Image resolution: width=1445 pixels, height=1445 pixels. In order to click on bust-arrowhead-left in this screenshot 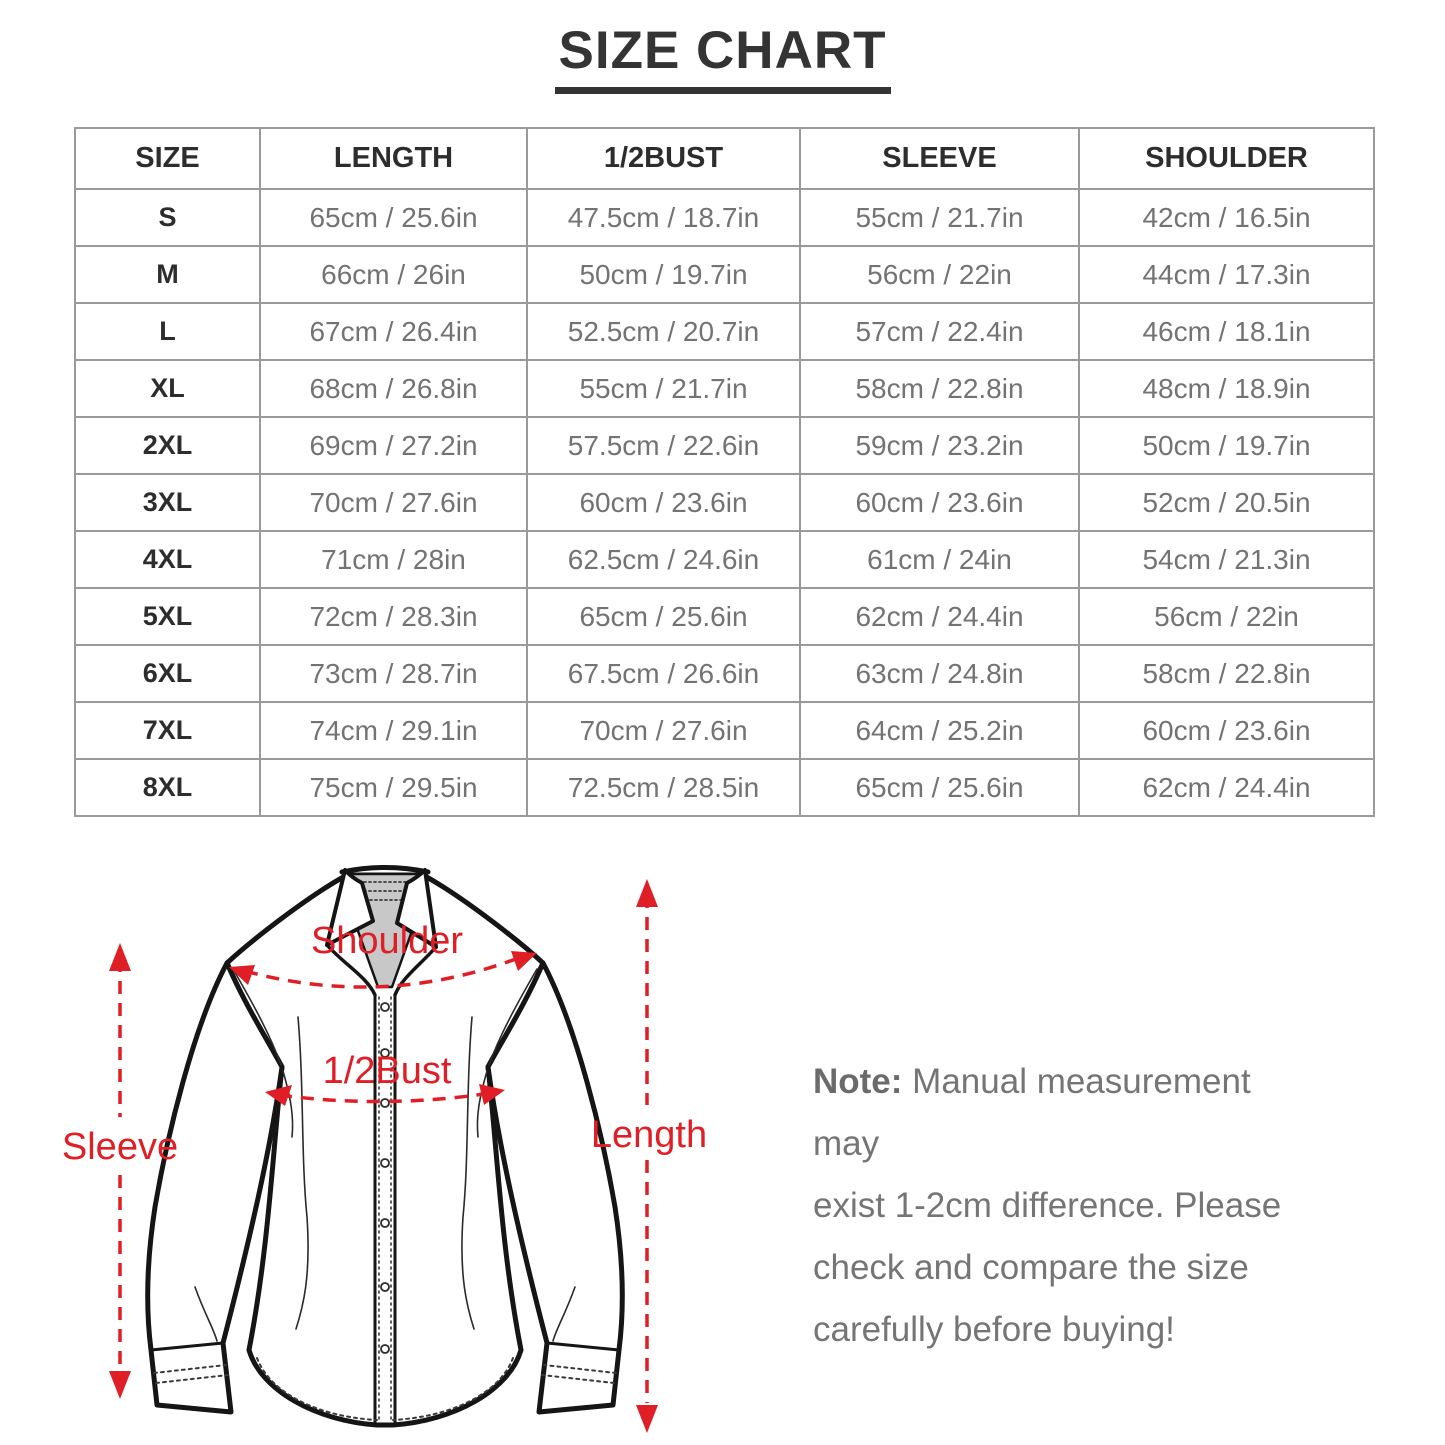, I will do `click(278, 1095)`.